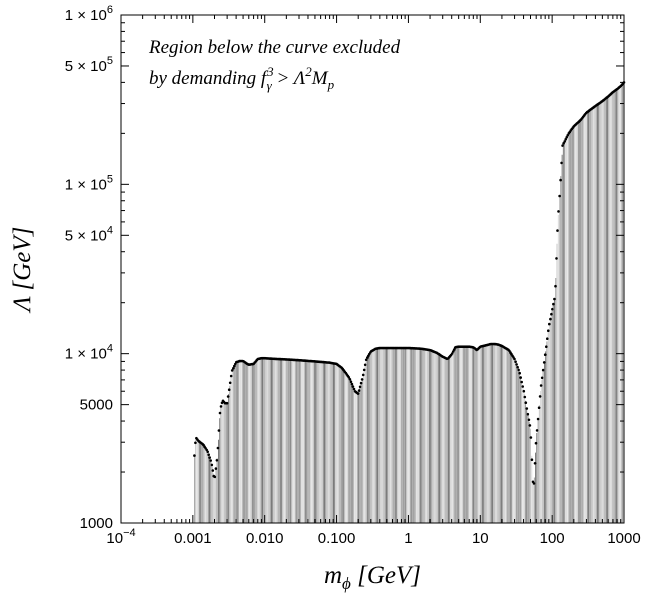 This screenshot has height=593, width=648. I want to click on annotation-sup-1: 3, so click(270, 71).